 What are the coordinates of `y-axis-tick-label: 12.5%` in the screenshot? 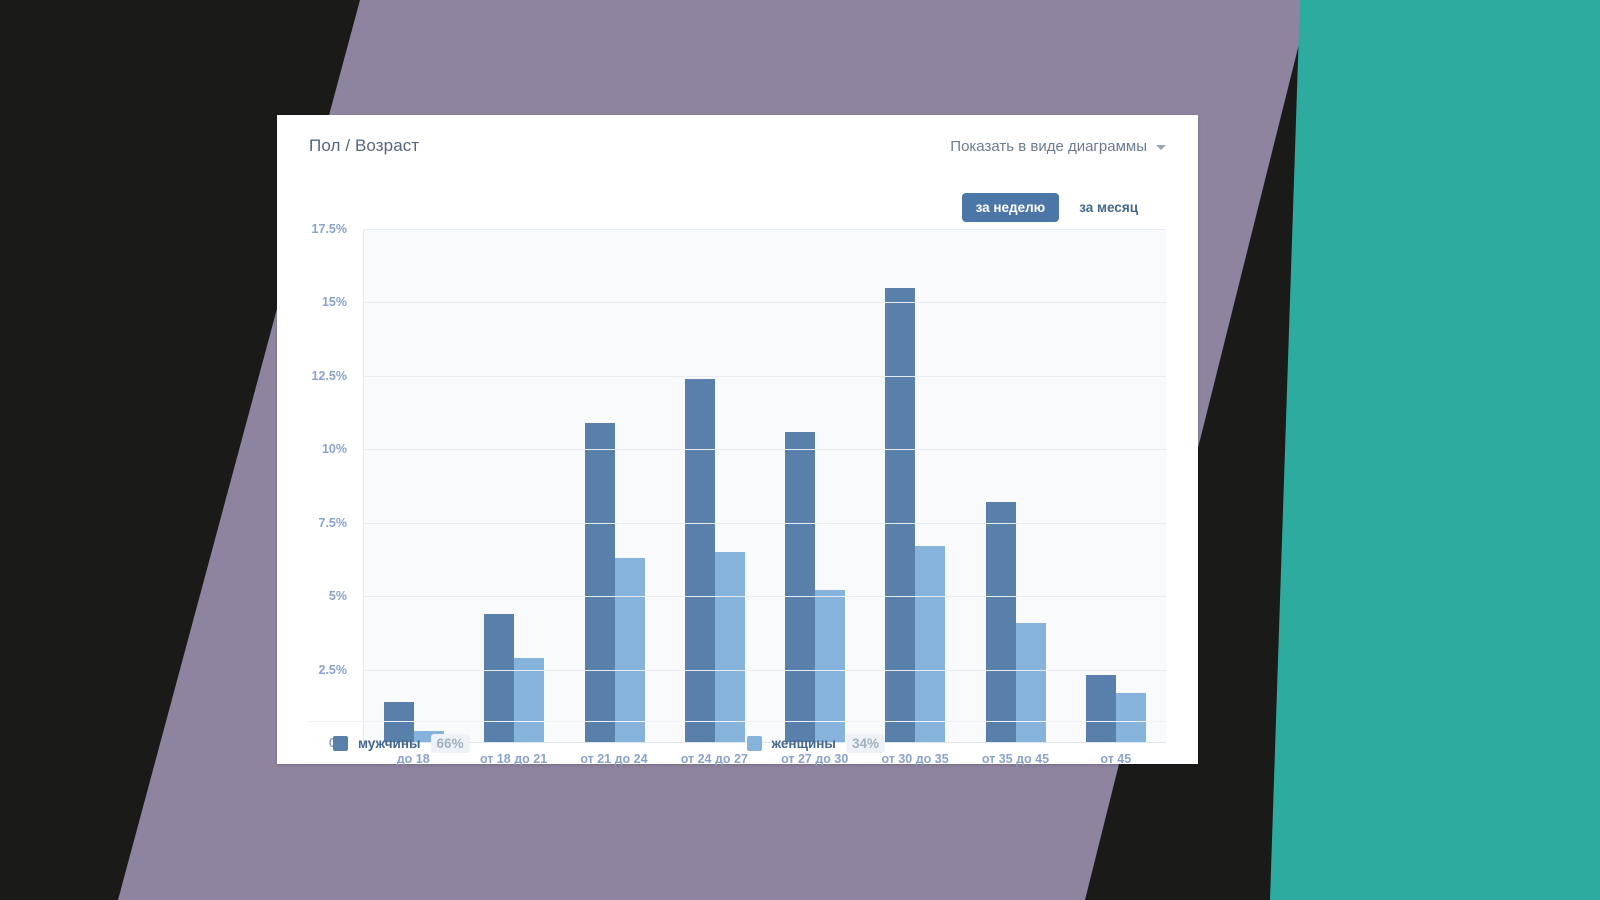 It's located at (329, 375).